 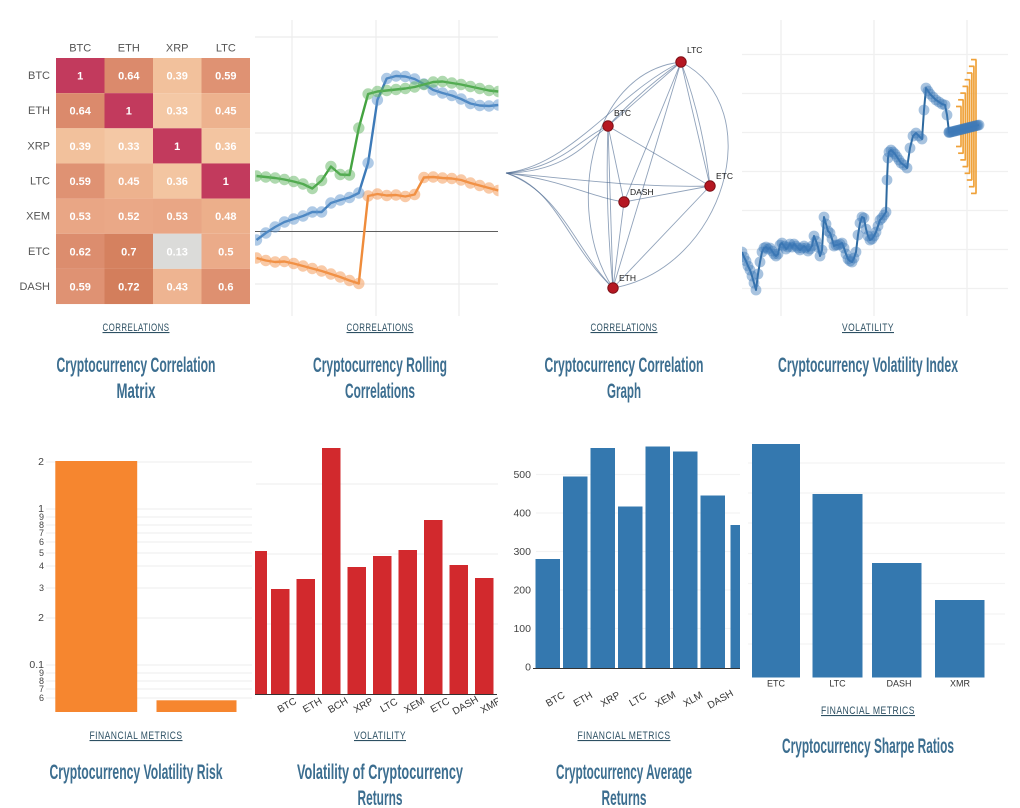 I want to click on svg-text: 0.1, so click(x=36, y=665).